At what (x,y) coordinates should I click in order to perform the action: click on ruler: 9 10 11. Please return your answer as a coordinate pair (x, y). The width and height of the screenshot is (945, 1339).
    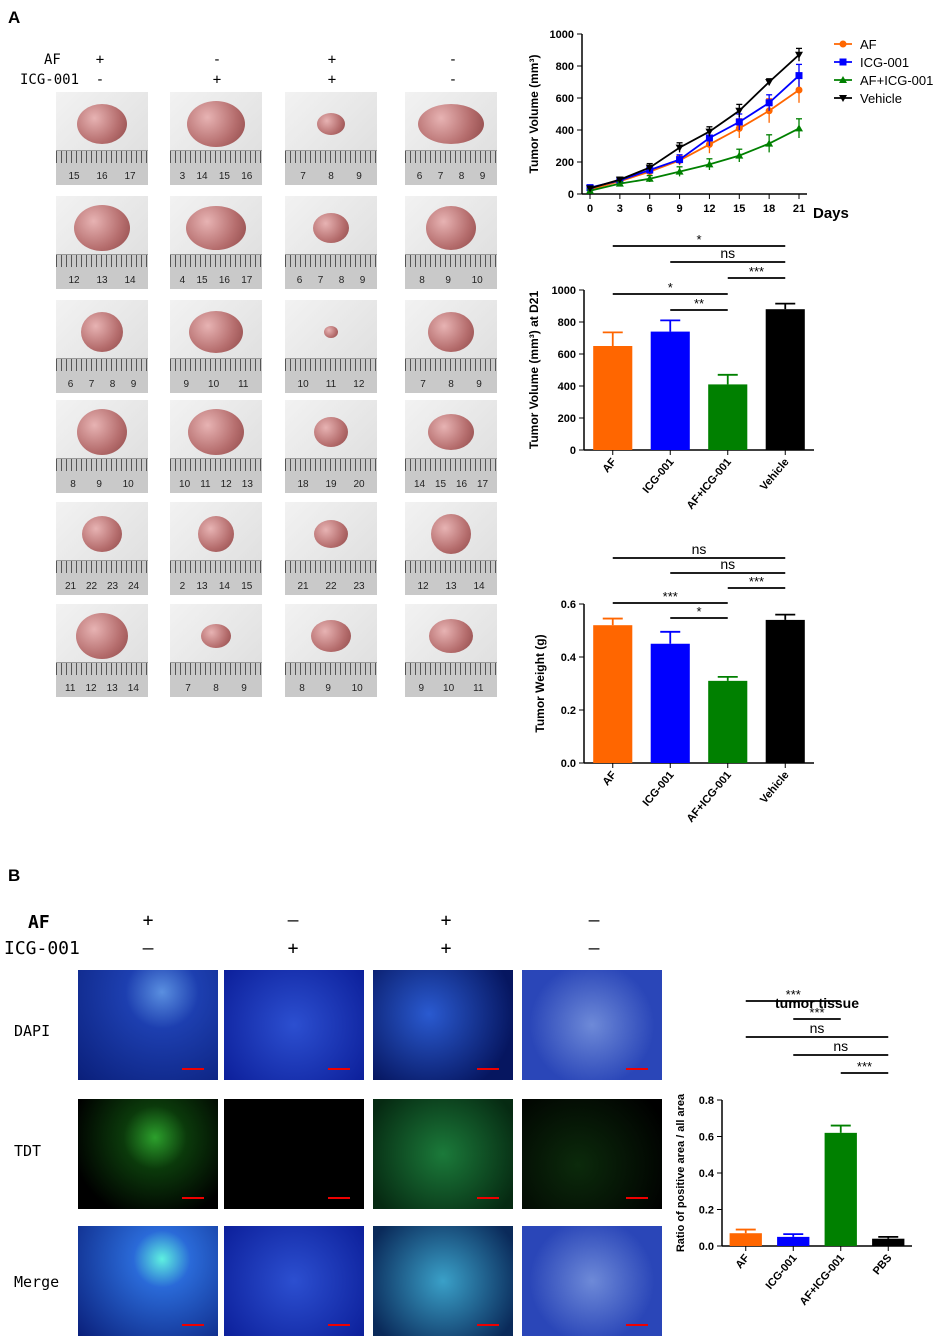
    Looking at the image, I should click on (216, 375).